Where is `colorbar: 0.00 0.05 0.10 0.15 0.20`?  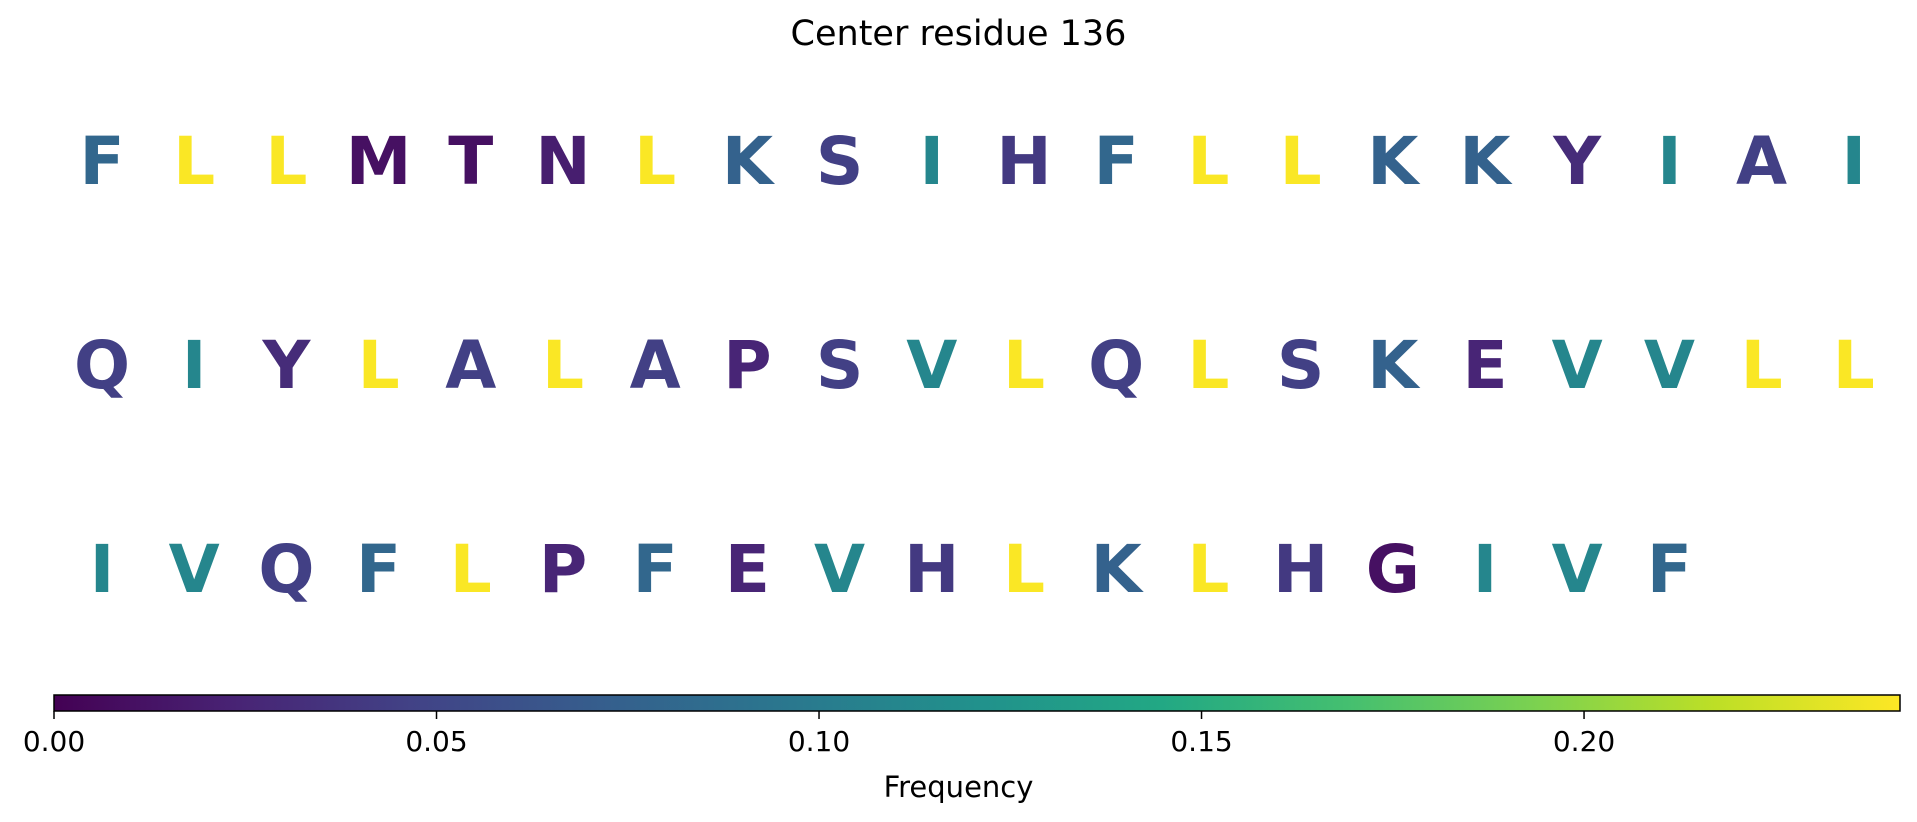 colorbar: 0.00 0.05 0.10 0.15 0.20 is located at coordinates (962, 726).